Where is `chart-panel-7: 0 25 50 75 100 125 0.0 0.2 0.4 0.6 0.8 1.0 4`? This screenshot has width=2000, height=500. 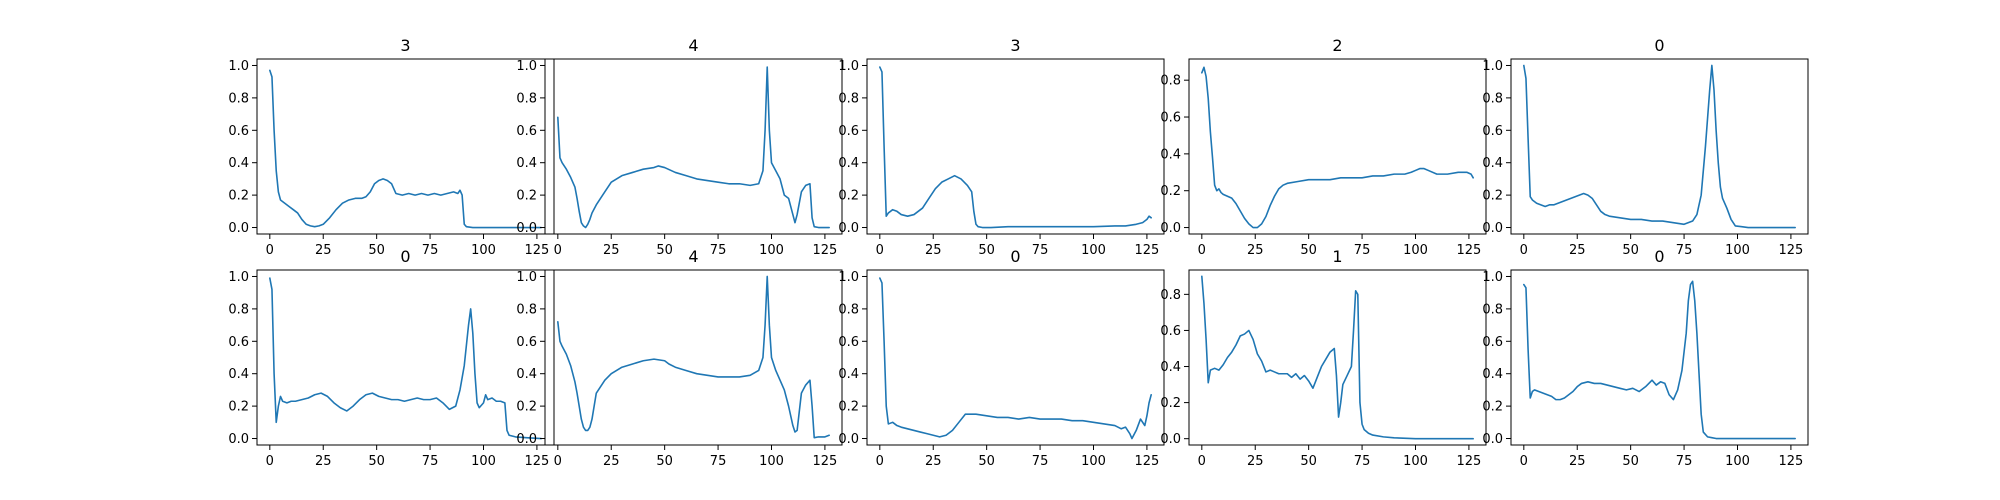
chart-panel-7: 0 25 50 75 100 125 0.0 0.2 0.4 0.6 0.8 1.0 4 is located at coordinates (679, 358).